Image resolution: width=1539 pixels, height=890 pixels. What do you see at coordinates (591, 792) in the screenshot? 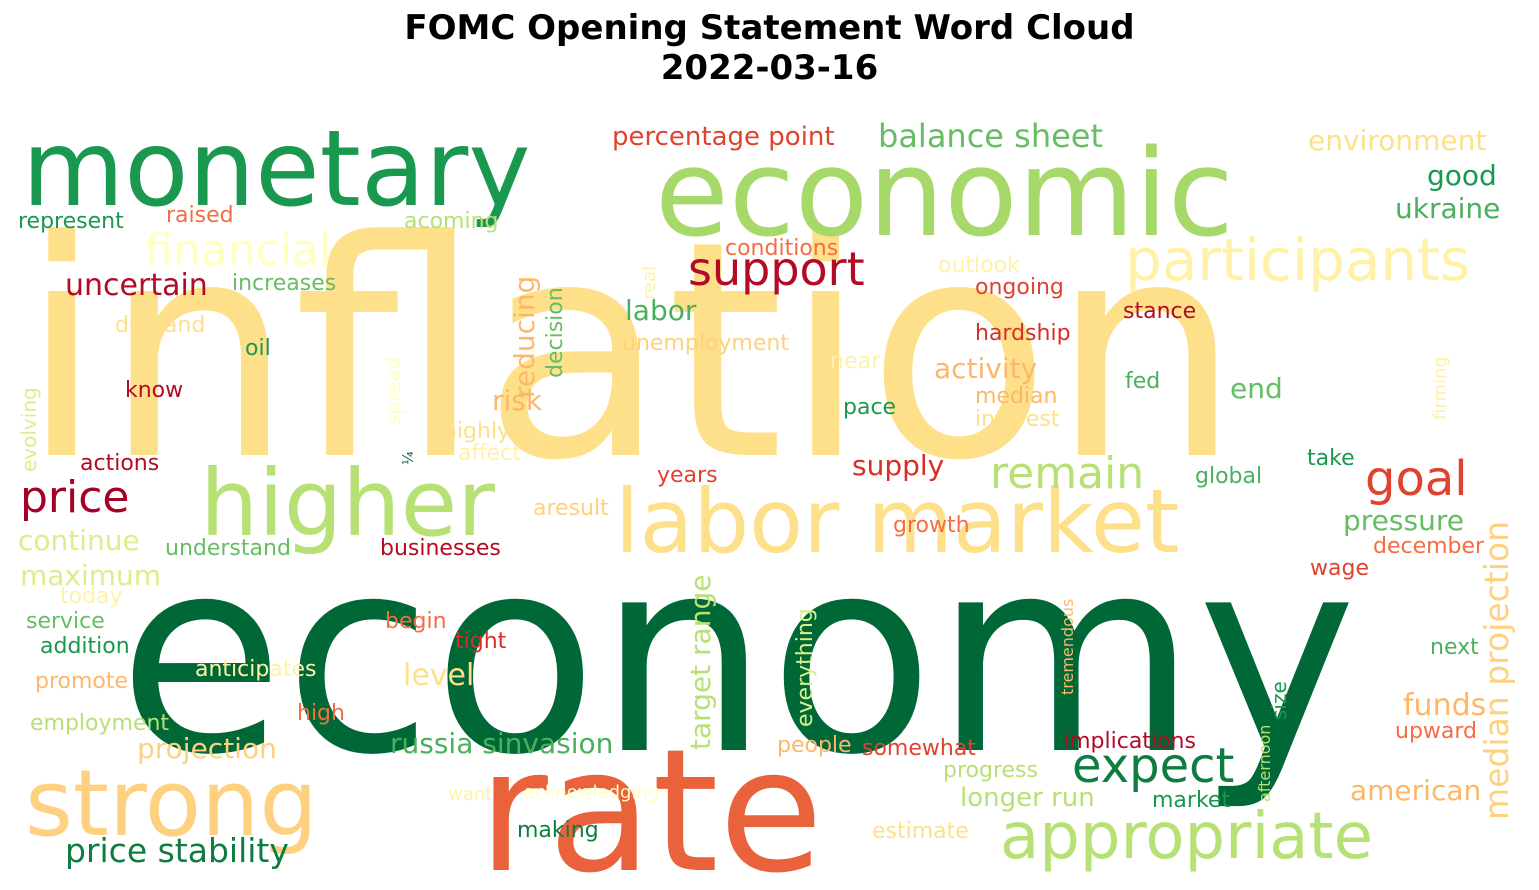
I see `word-acknowledging: acknowledging` at bounding box center [591, 792].